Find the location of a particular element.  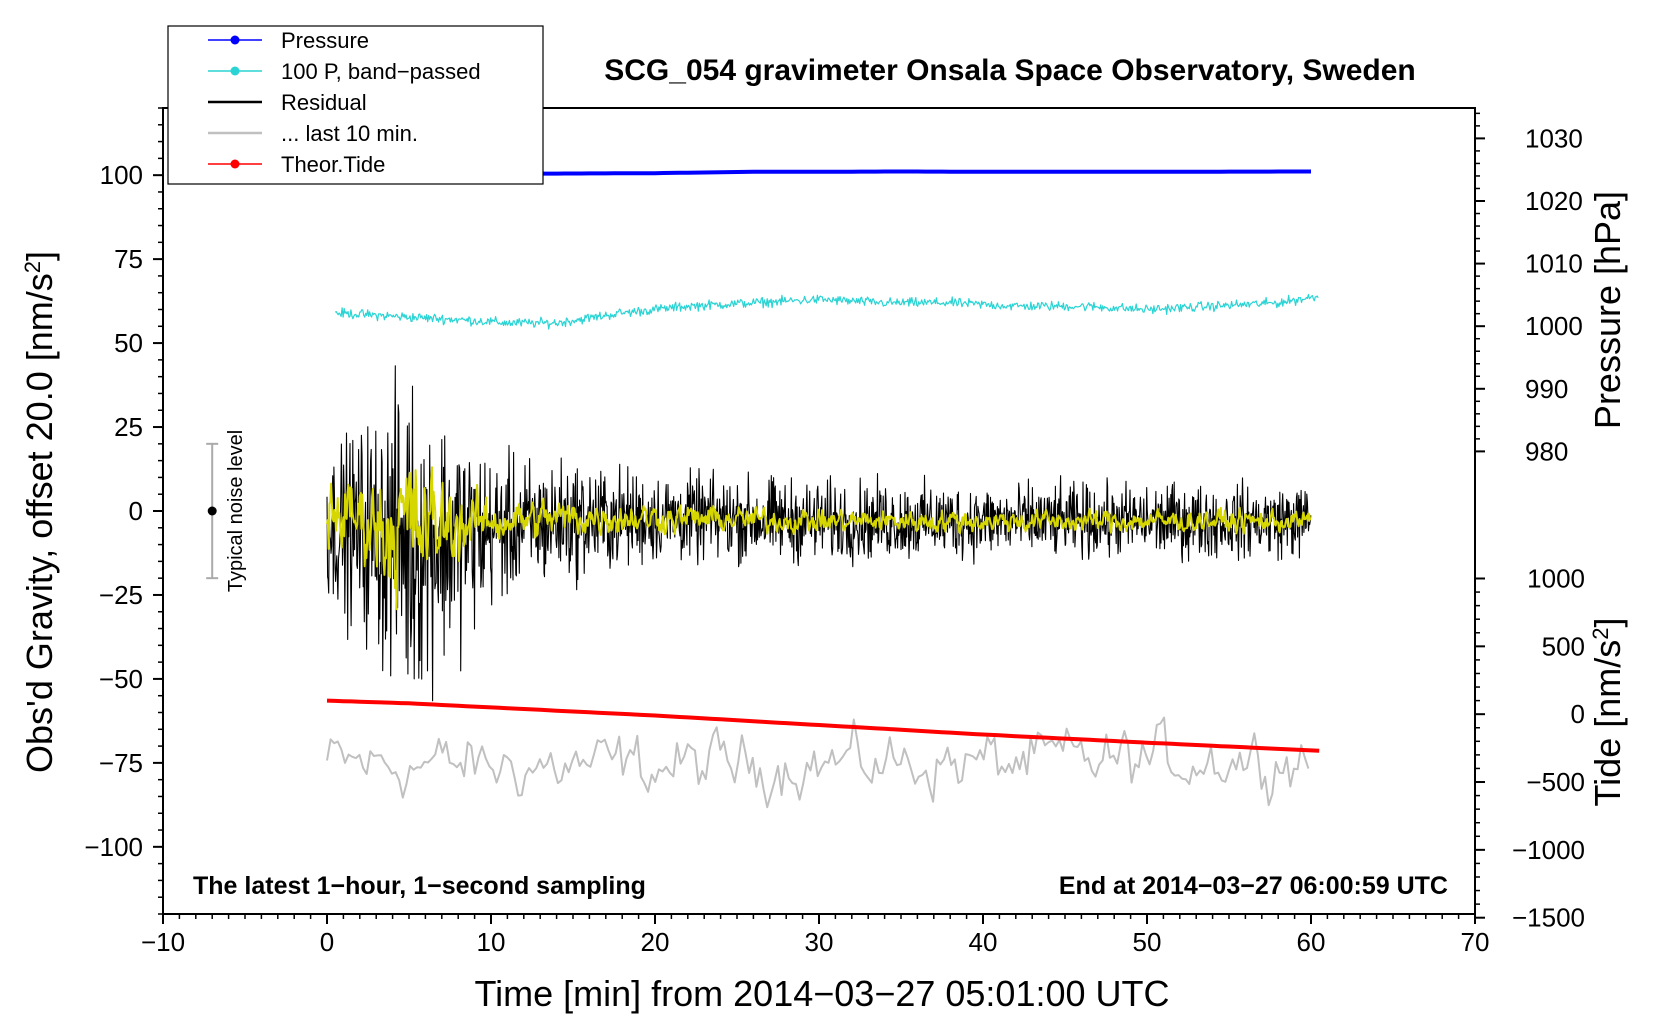

x-tick-label: 50 is located at coordinates (1147, 942).